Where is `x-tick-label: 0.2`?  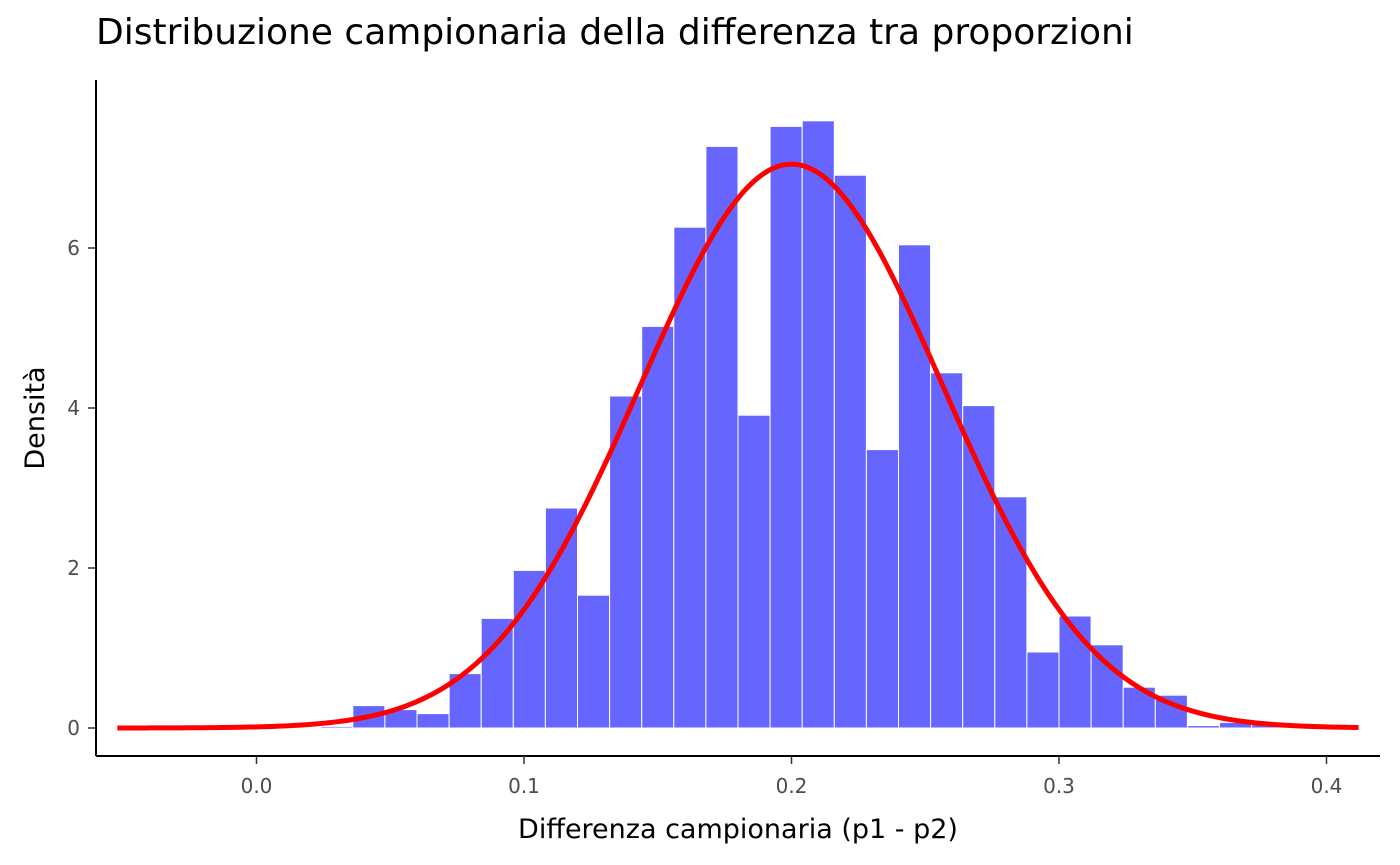 x-tick-label: 0.2 is located at coordinates (792, 786).